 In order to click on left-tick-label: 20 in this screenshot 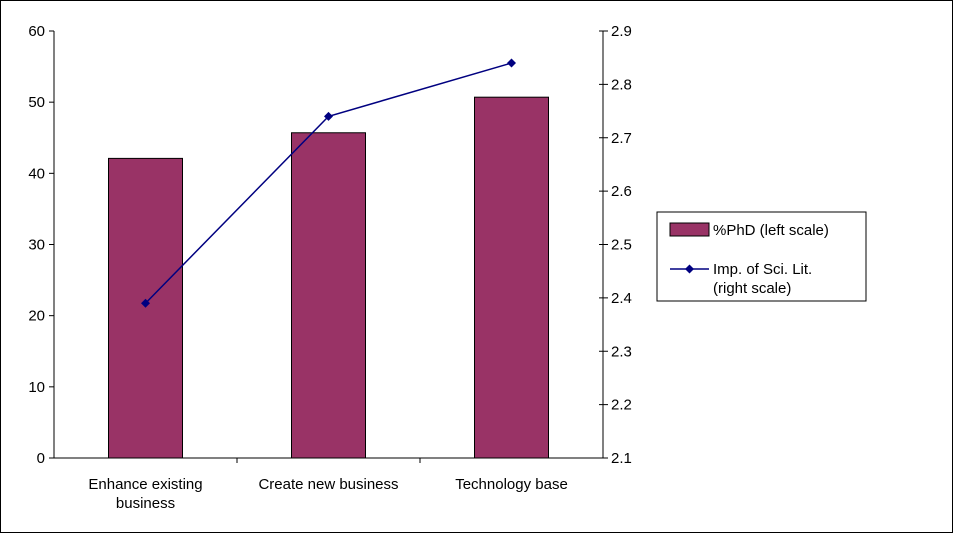, I will do `click(36, 316)`.